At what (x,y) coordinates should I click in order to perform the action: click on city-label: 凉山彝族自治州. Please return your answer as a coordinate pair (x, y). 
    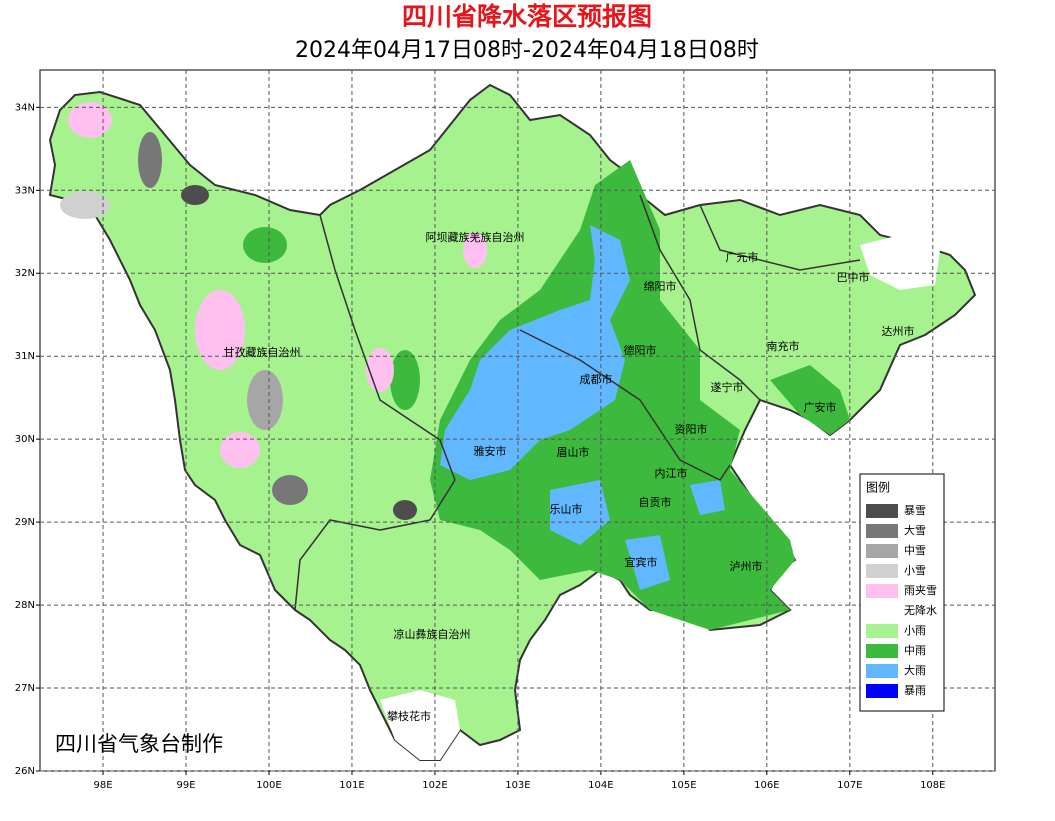
    Looking at the image, I should click on (432, 634).